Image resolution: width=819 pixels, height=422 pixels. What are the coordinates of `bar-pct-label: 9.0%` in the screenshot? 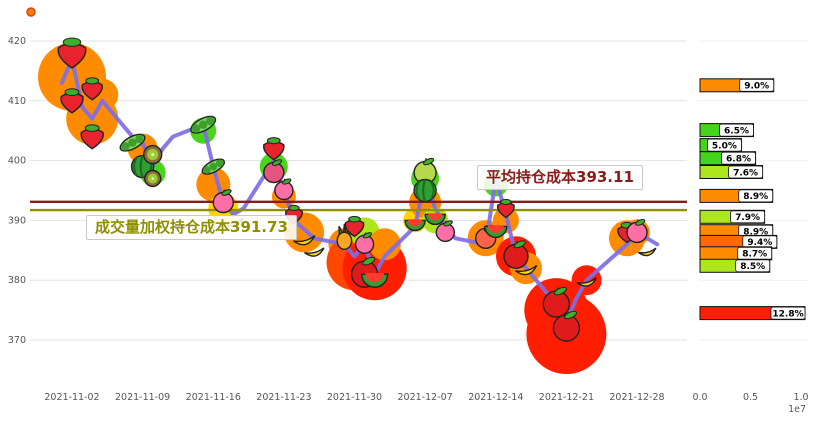 It's located at (756, 87).